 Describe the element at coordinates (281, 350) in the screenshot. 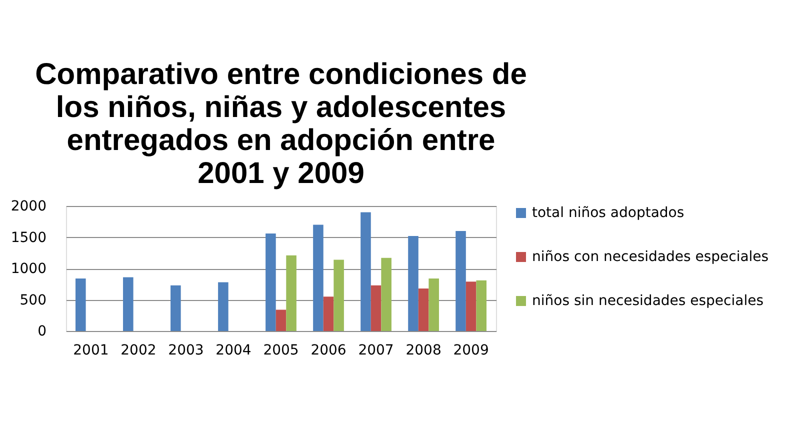

I see `x-tick-label: 2005` at that location.